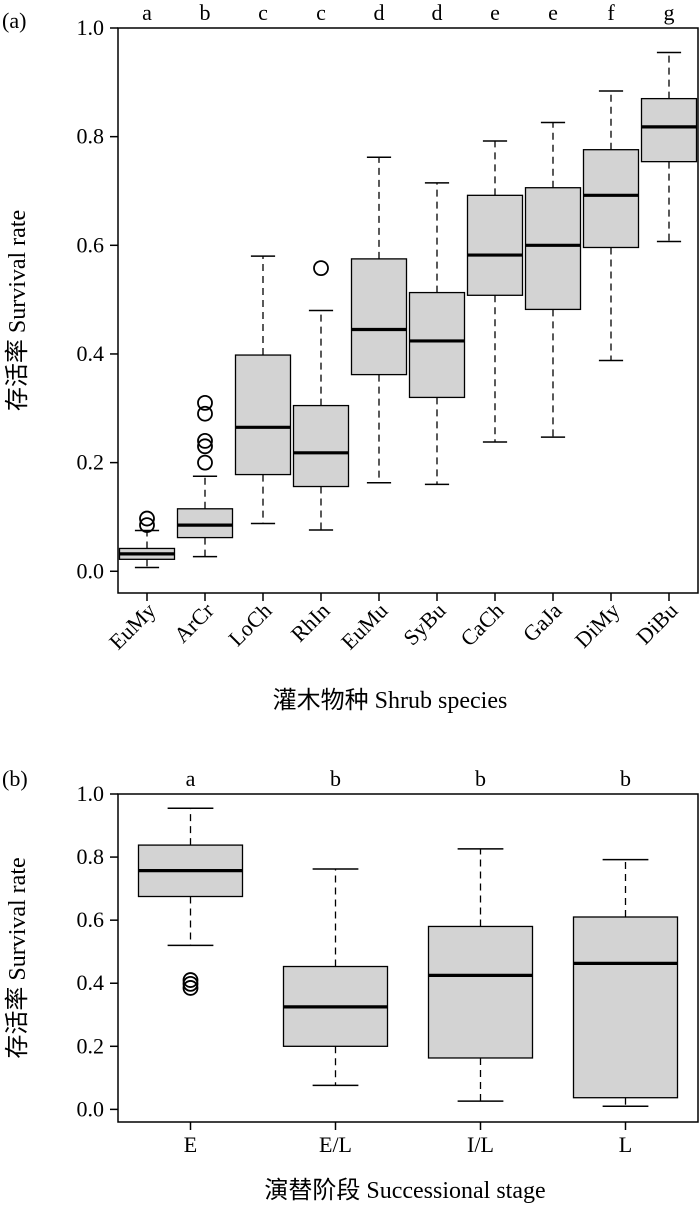 The image size is (700, 1206). What do you see at coordinates (335, 1144) in the screenshot?
I see `x-tick-label: E/L` at bounding box center [335, 1144].